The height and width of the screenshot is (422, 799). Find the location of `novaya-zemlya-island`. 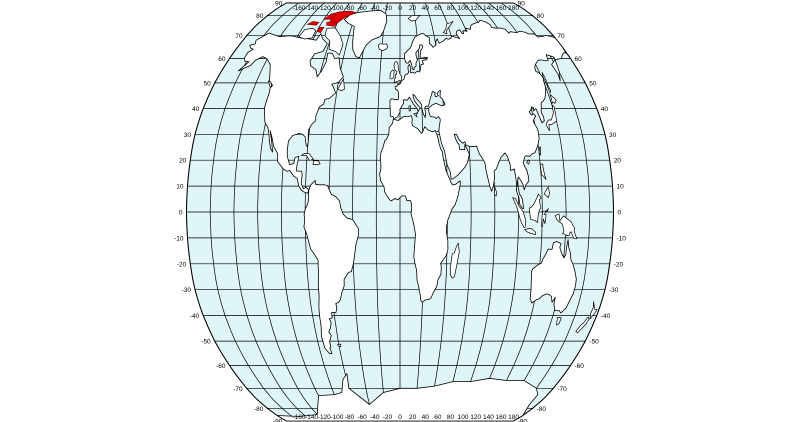

novaya-zemlya-island is located at coordinates (448, 27).